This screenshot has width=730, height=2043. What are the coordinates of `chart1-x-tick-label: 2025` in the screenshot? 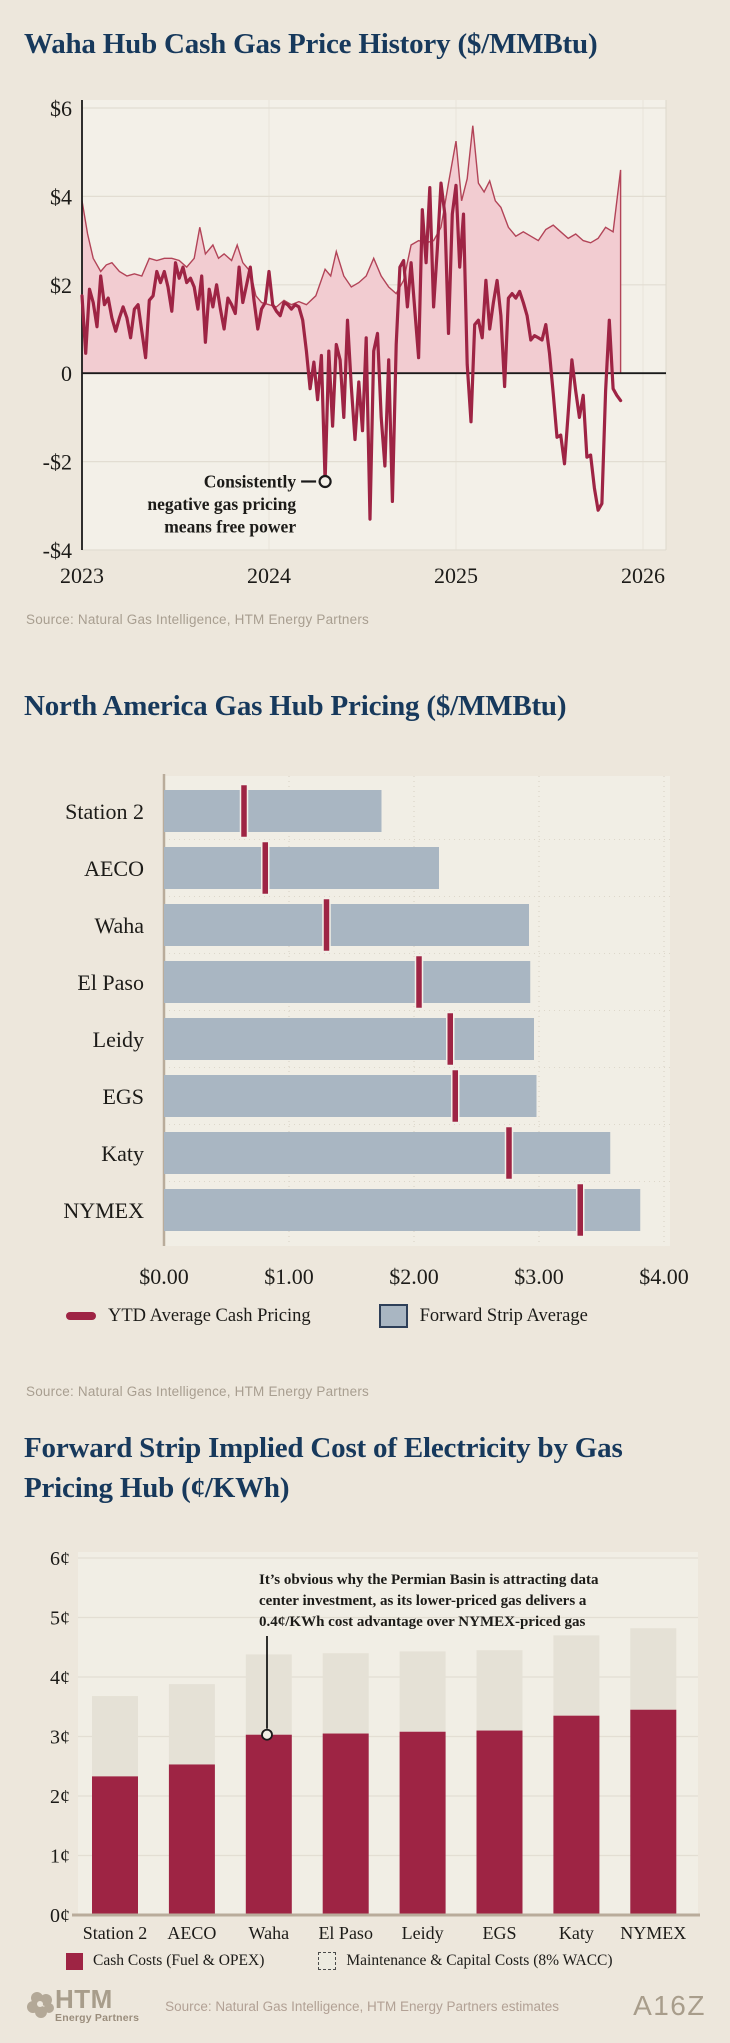 It's located at (456, 575).